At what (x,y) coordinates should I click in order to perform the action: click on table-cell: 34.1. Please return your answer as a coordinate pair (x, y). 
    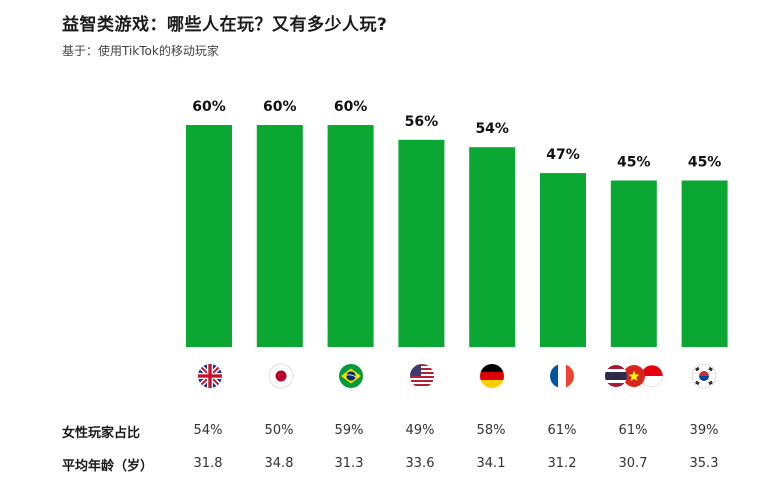
    Looking at the image, I should click on (491, 463).